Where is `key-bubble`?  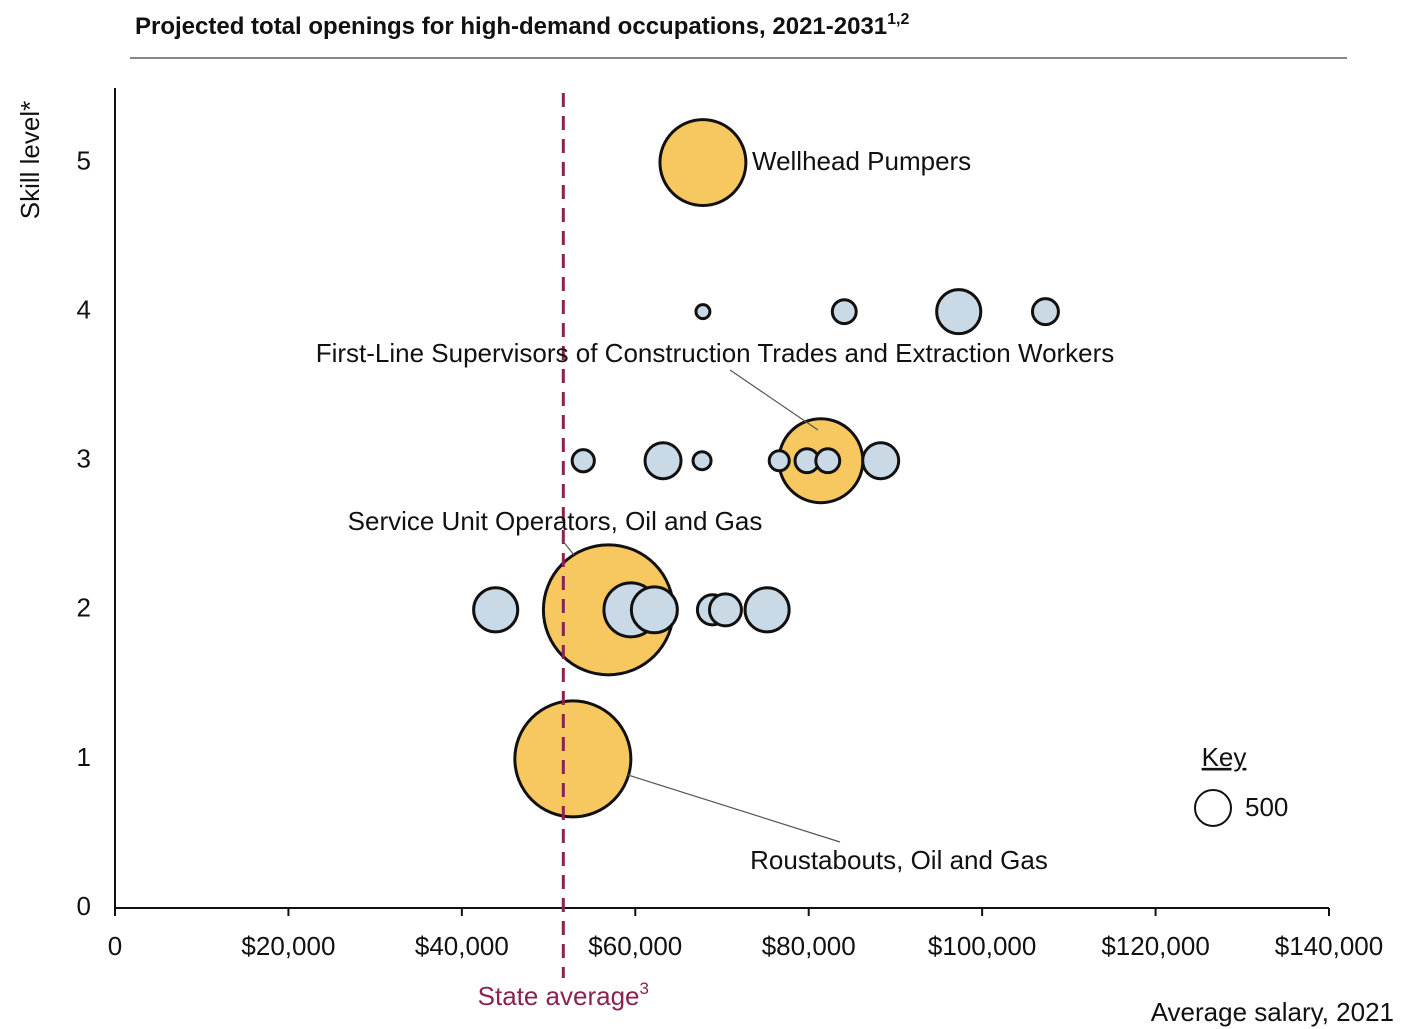 key-bubble is located at coordinates (1213, 808).